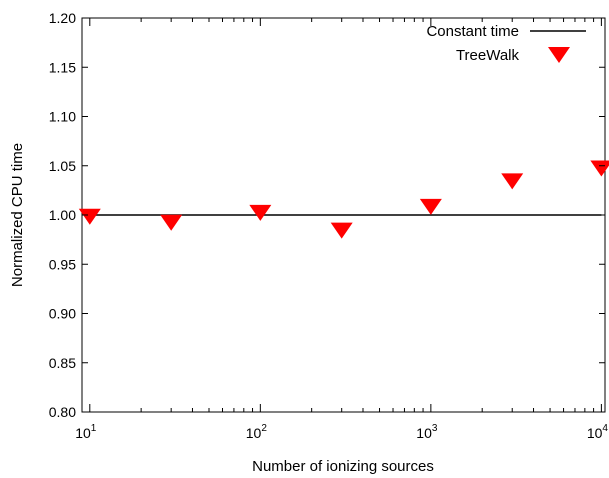  What do you see at coordinates (94, 428) in the screenshot?
I see `x-tick-exponent: 1` at bounding box center [94, 428].